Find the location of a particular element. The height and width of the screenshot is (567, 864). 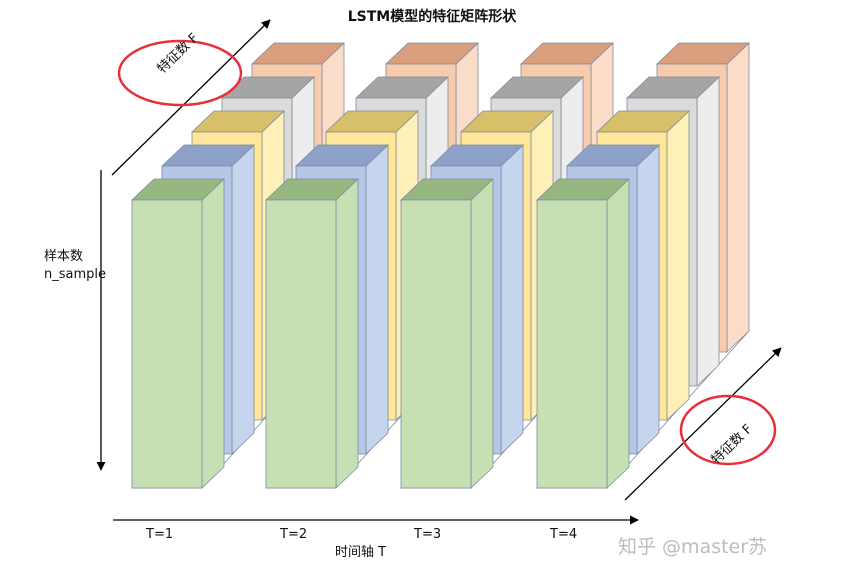

sample-axis-label-en: n_sample is located at coordinates (75, 274).